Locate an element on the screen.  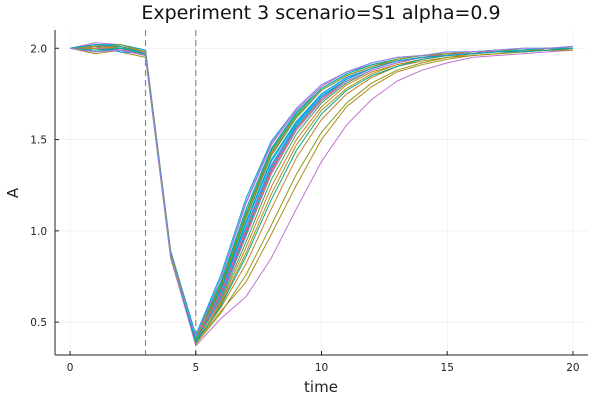
x-tick-label: 10 is located at coordinates (321, 368).